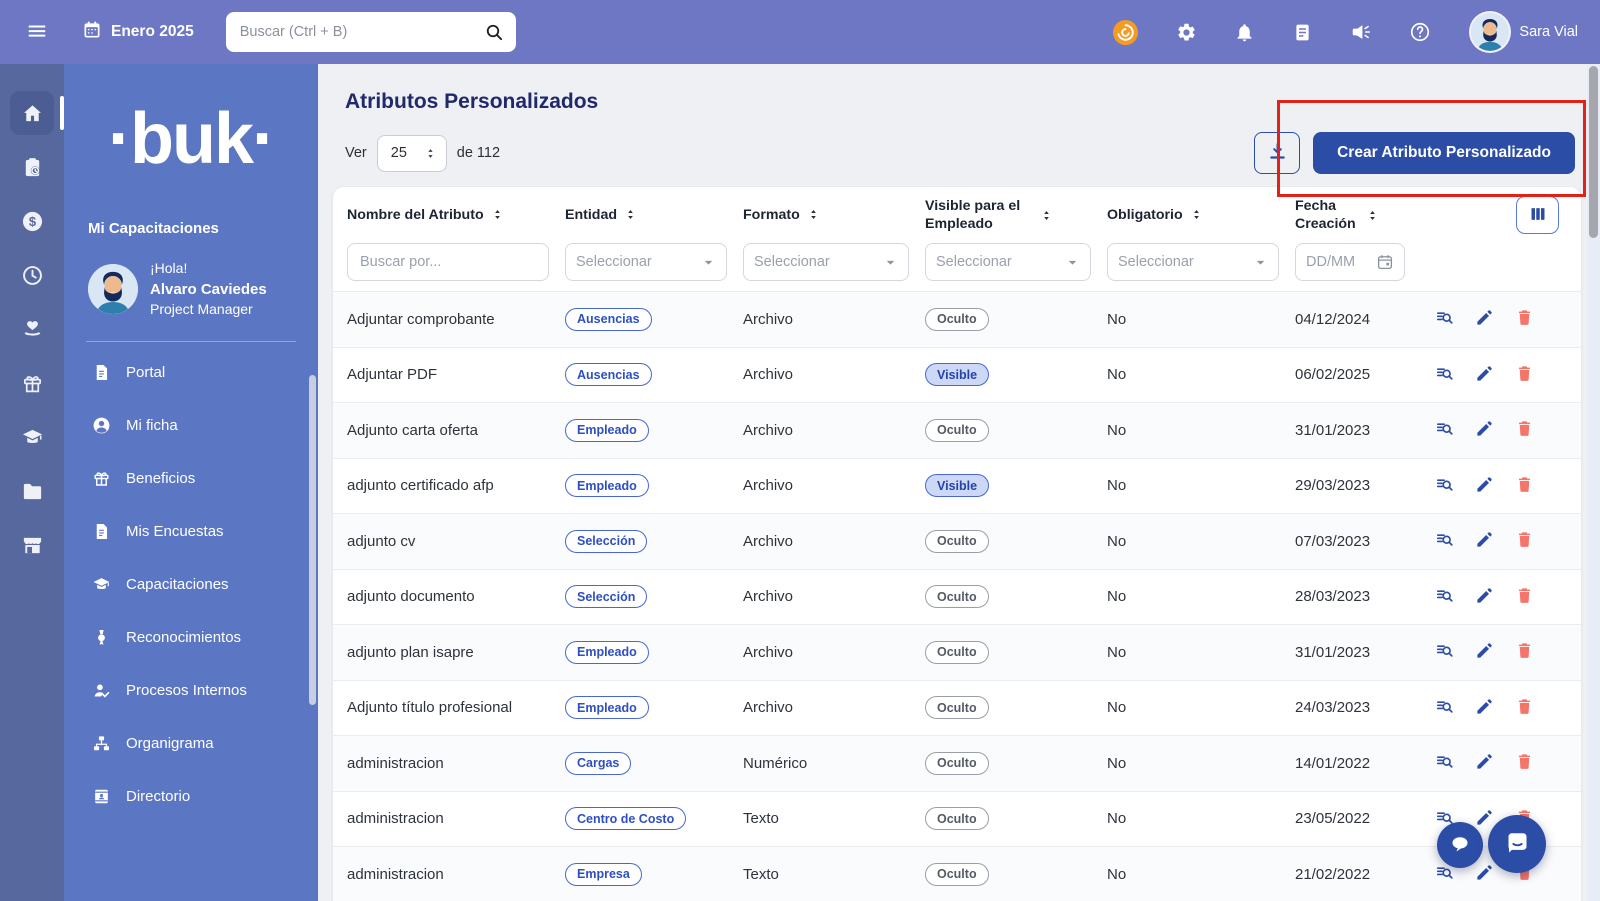  What do you see at coordinates (1193, 262) in the screenshot?
I see `filter-required-select: Seleccionar` at bounding box center [1193, 262].